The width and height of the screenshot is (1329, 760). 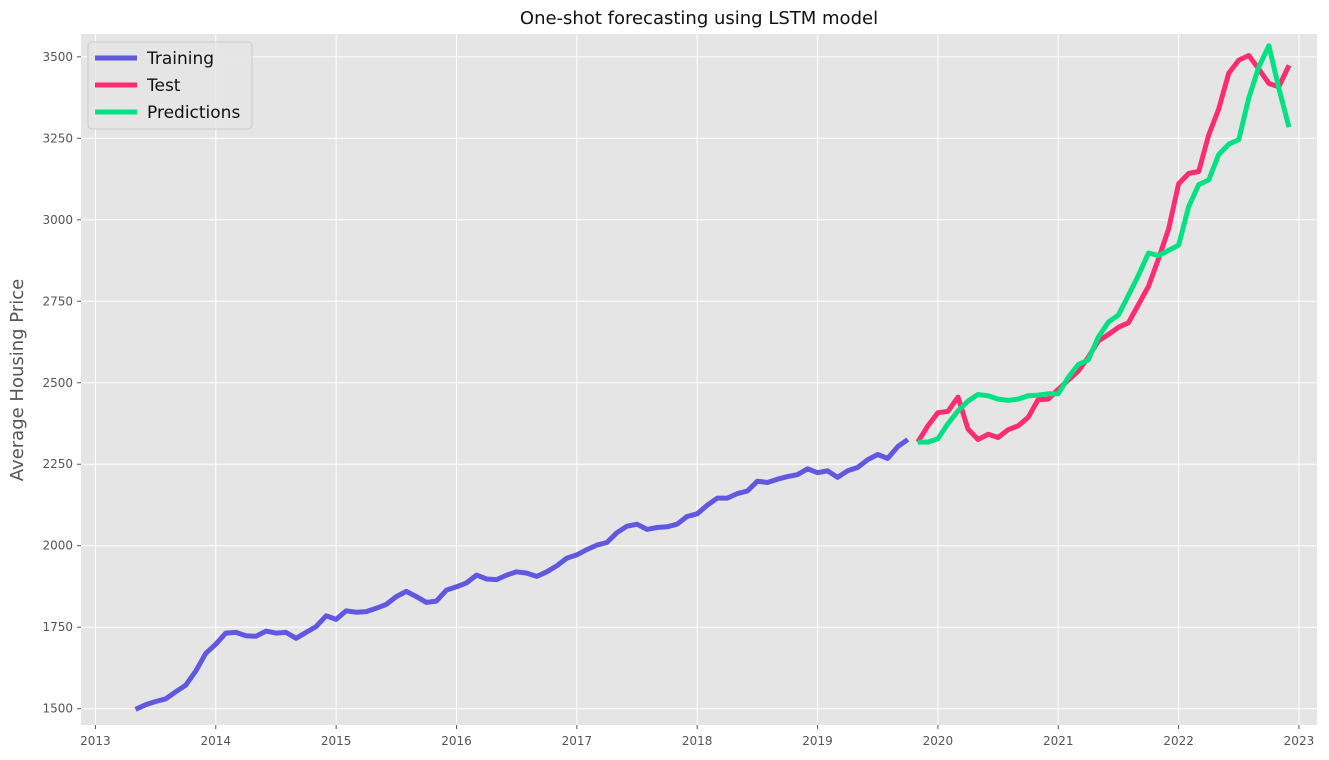 I want to click on x-tick-label: 2022, so click(x=1178, y=741).